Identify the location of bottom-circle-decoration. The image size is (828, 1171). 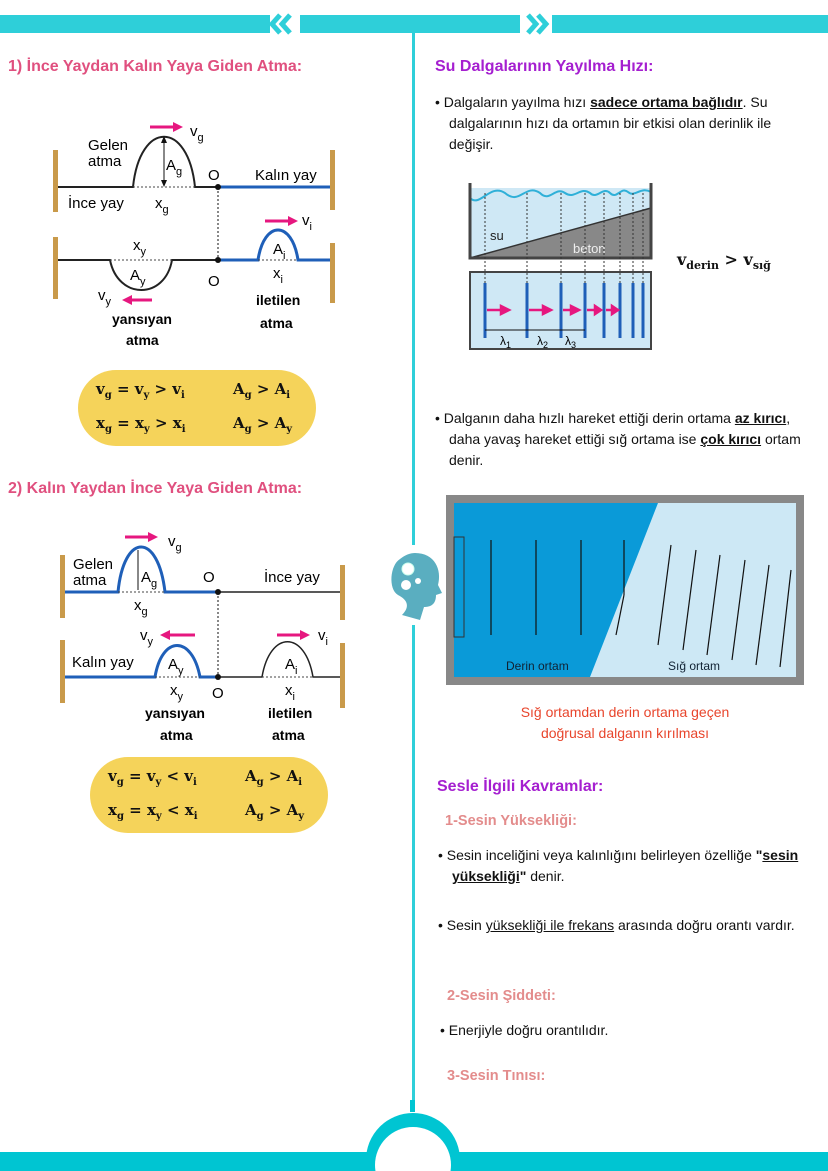
(413, 1135).